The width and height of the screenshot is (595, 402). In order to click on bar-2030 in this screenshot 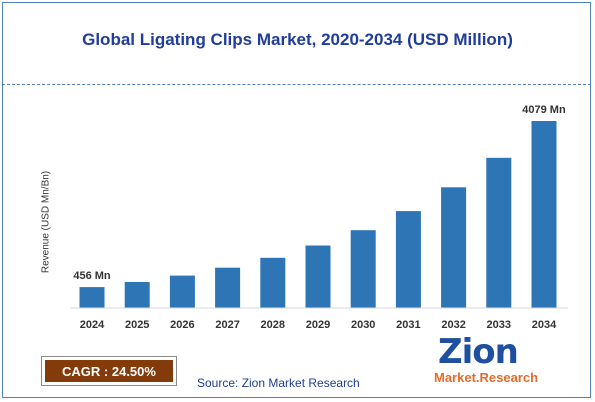, I will do `click(363, 269)`.